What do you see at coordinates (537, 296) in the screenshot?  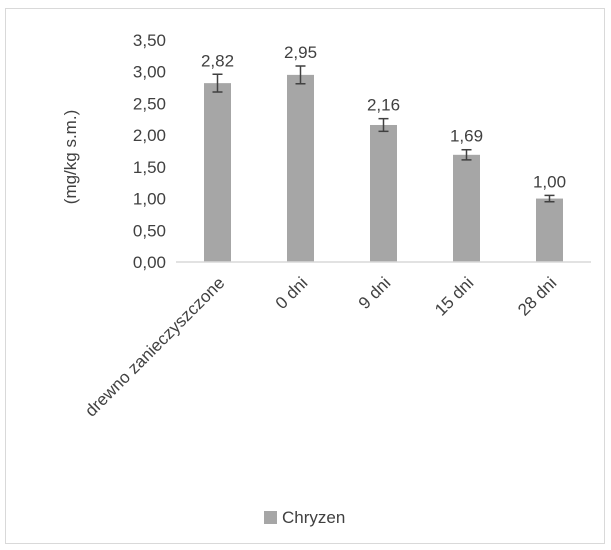 I see `category-label: 28 dni` at bounding box center [537, 296].